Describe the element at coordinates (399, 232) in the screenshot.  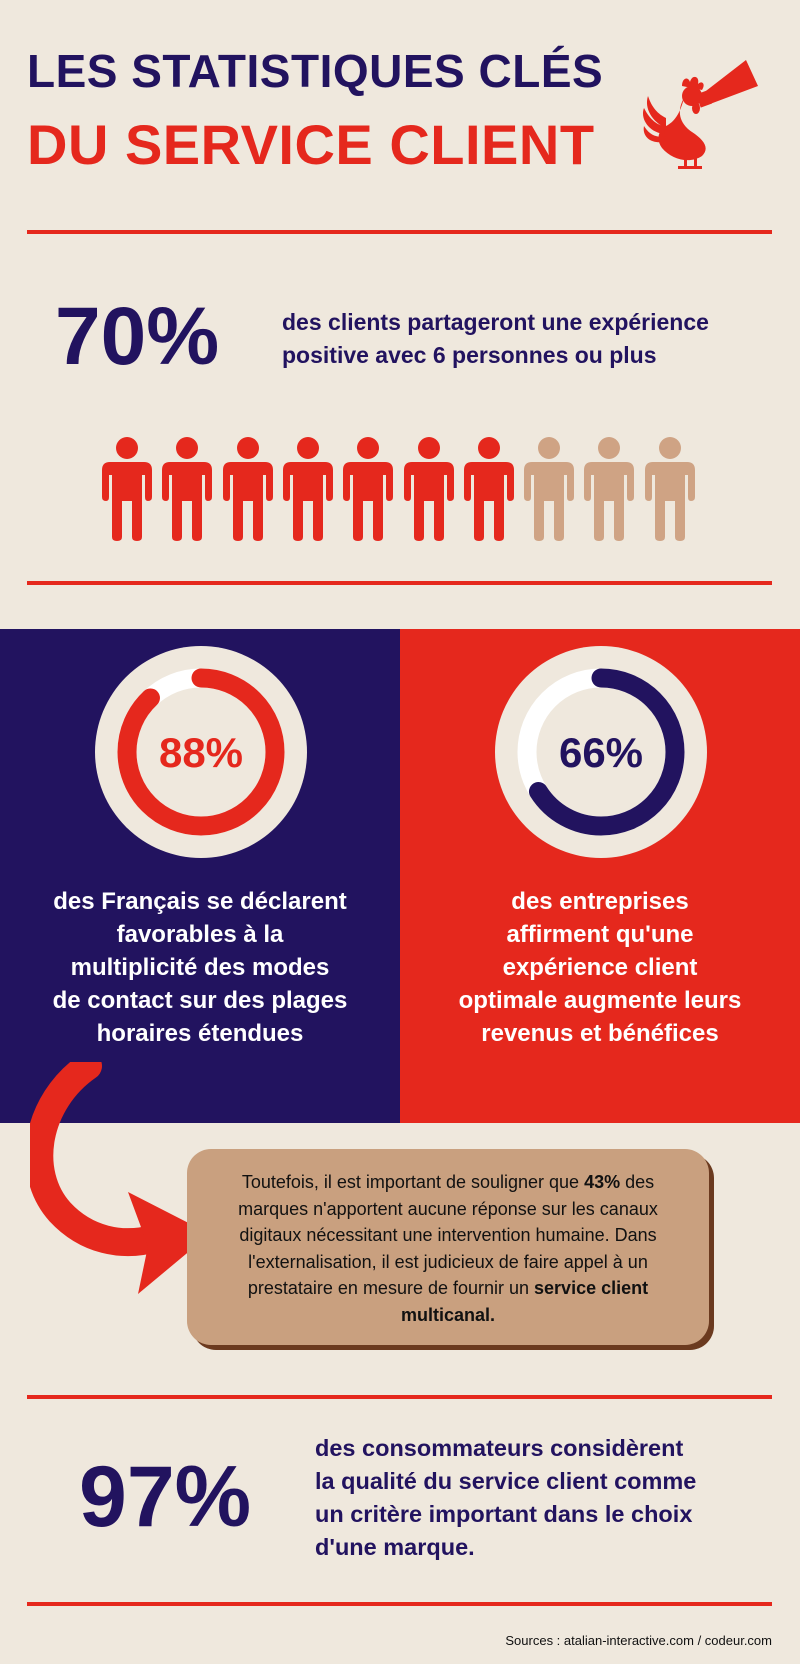
I see `divider-top` at that location.